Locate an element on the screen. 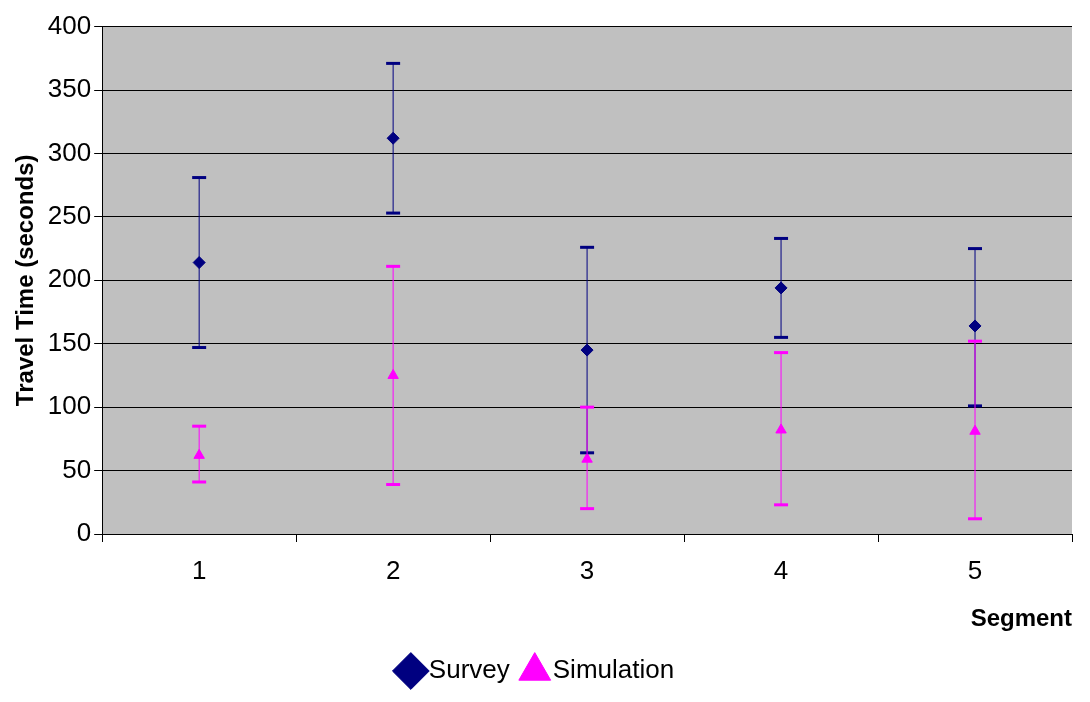 Image resolution: width=1090 pixels, height=702 pixels. y-tick-label: 350 is located at coordinates (69, 88).